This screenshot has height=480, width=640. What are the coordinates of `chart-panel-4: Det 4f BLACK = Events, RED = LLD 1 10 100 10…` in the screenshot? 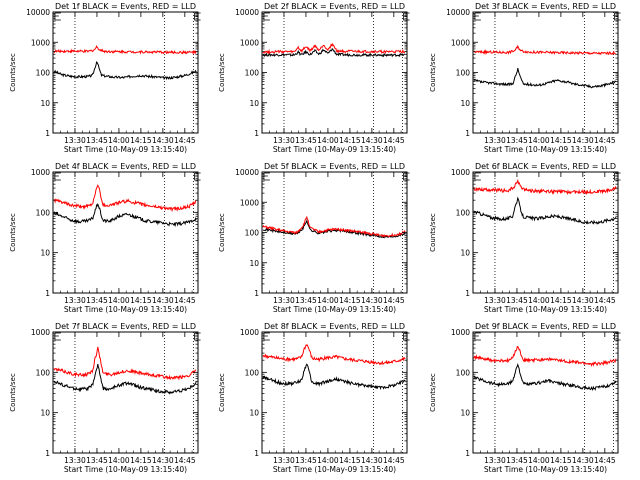 It's located at (105, 238).